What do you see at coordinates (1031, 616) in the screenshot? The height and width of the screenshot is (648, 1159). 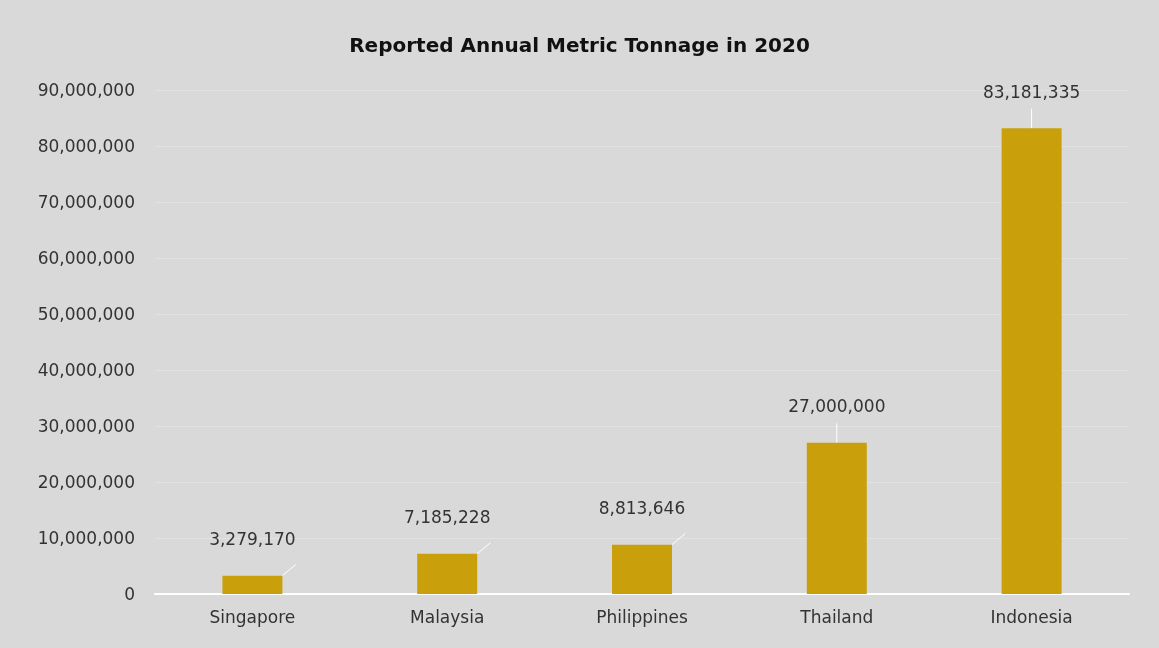 I see `x-tick-label: Indonesia` at bounding box center [1031, 616].